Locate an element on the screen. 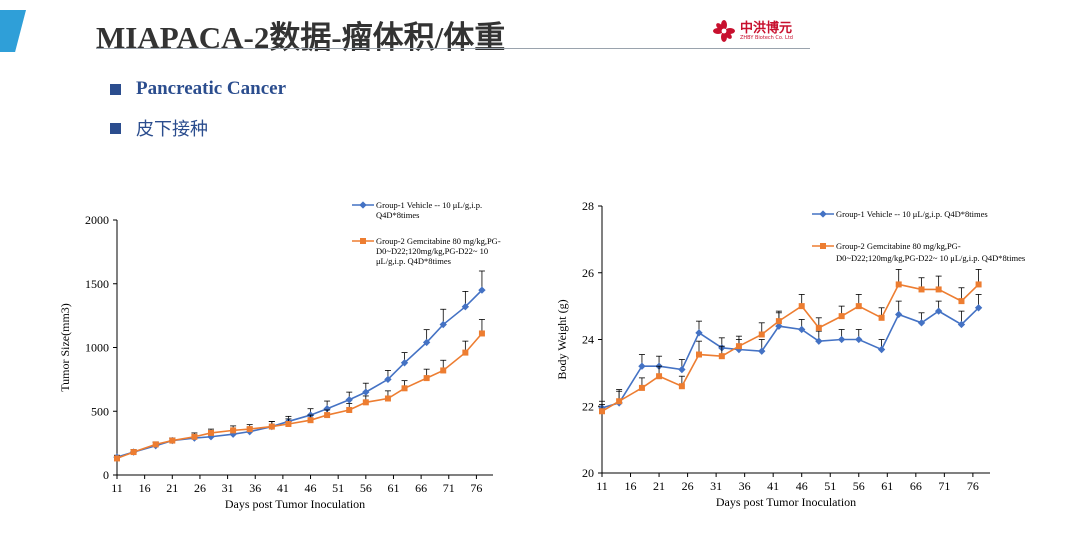 This screenshot has height=546, width=1080. chart-0-x-tick-label: 16 is located at coordinates (145, 488).